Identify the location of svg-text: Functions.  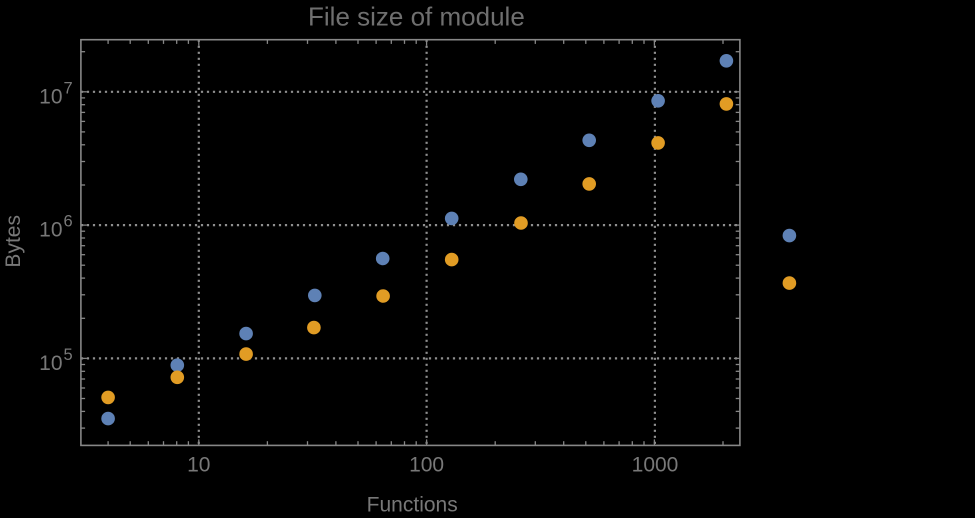
(412, 504).